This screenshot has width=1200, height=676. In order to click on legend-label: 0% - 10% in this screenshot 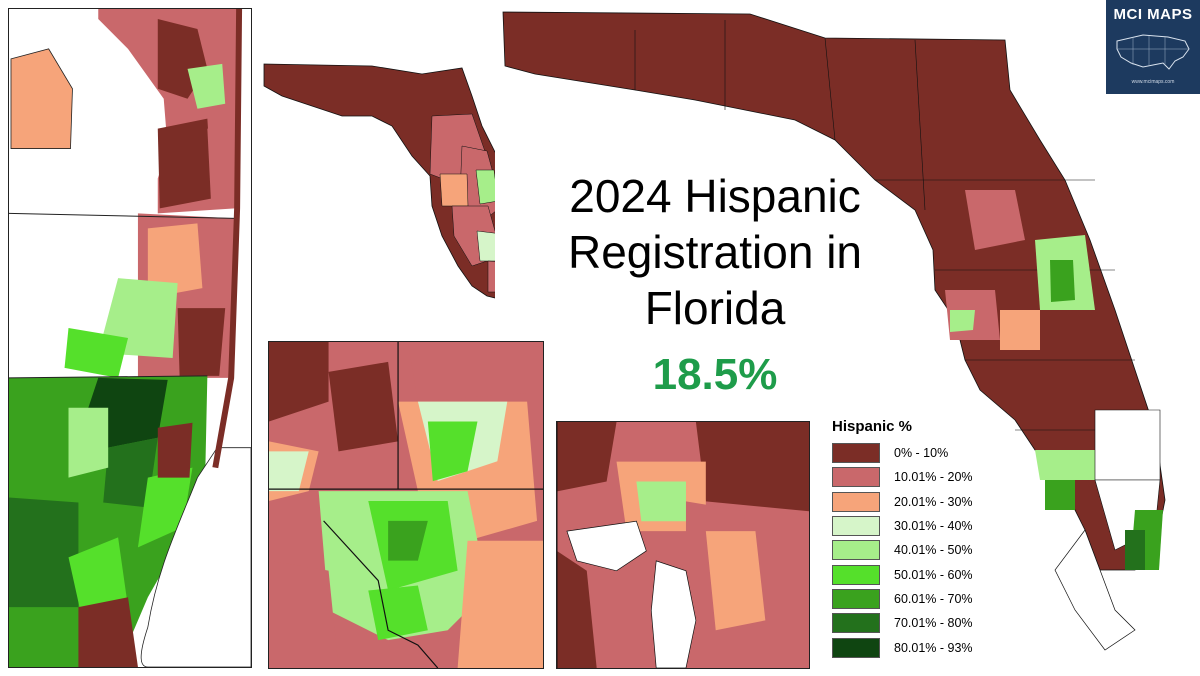, I will do `click(921, 453)`.